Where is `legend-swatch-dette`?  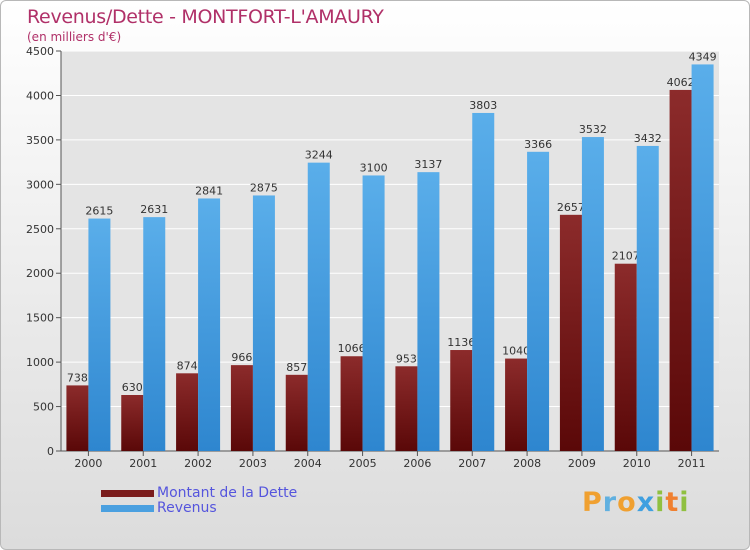 legend-swatch-dette is located at coordinates (127, 493).